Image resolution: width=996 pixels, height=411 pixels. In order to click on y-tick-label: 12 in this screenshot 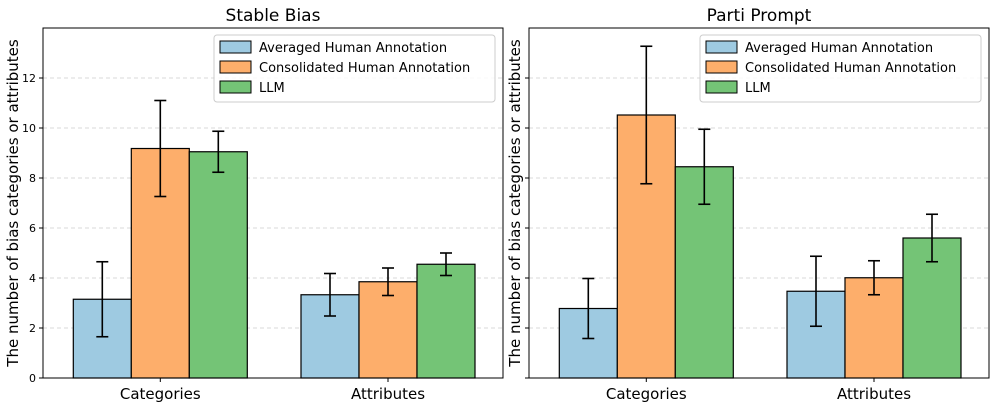, I will do `click(29, 78)`.